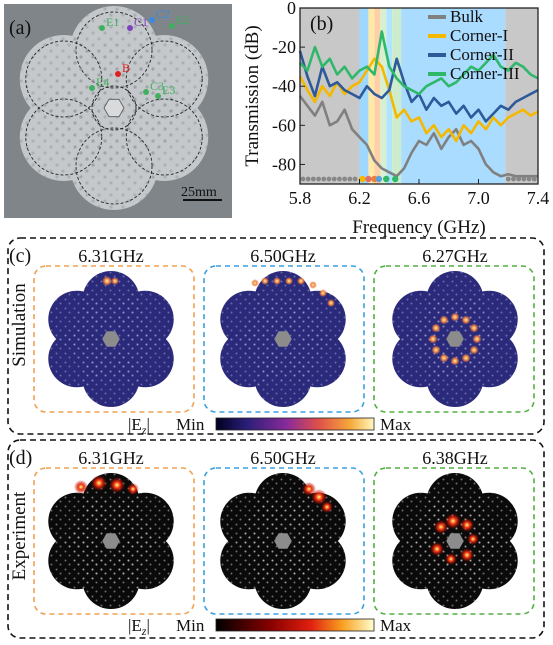 Image resolution: width=553 pixels, height=645 pixels. Describe the element at coordinates (139, 627) in the screenshot. I see `exp-field-label: |Ez|` at that location.